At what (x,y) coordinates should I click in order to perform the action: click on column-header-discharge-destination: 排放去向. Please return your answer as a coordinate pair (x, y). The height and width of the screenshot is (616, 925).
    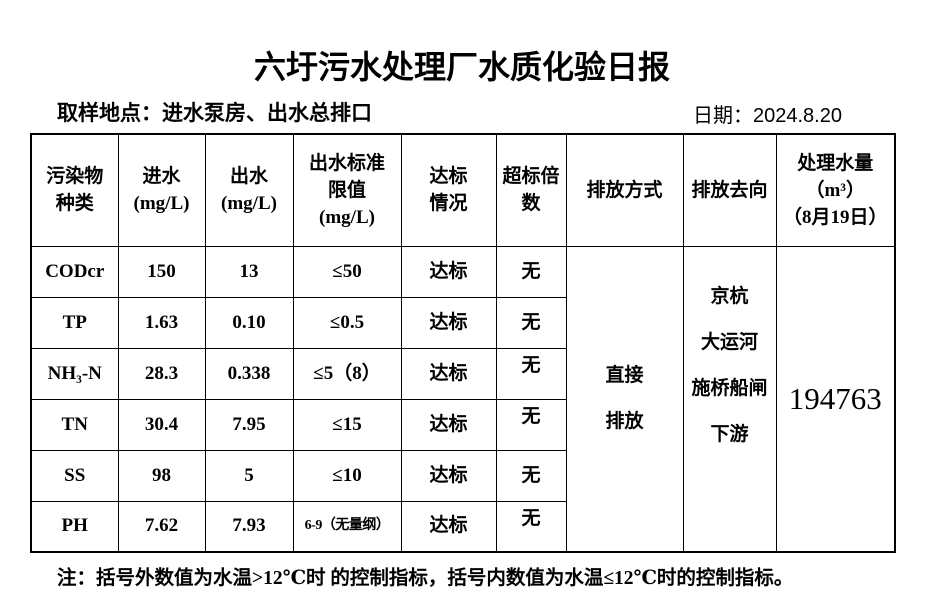
    Looking at the image, I should click on (729, 190).